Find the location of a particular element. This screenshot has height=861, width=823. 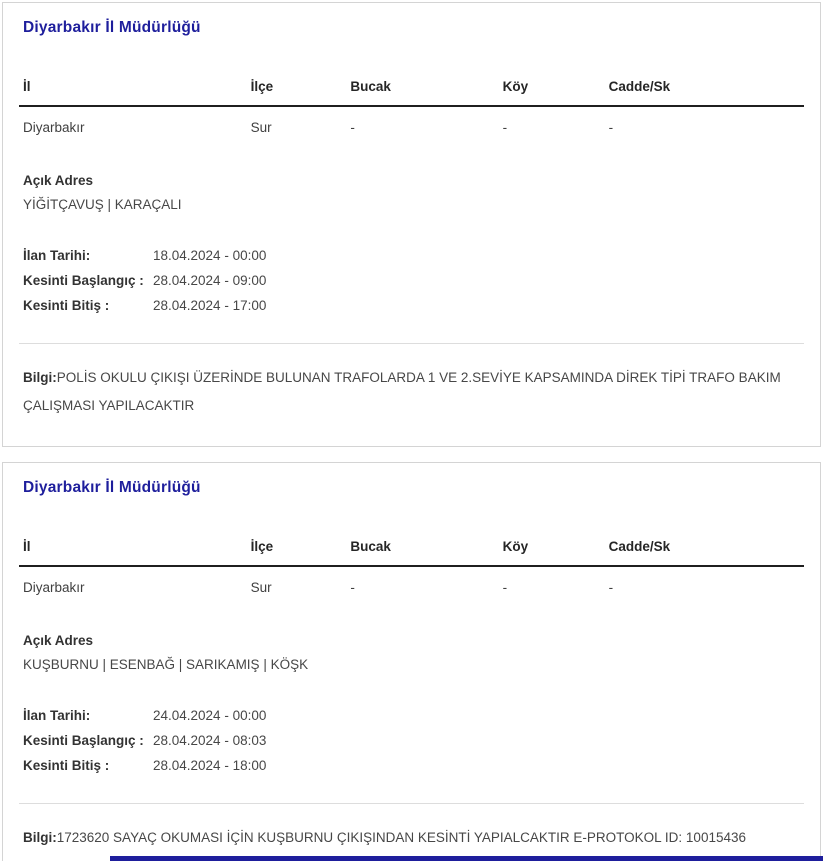

kesinti-bitis-row: Kesinti Bitiş : 28.04.2024 - 17:00 is located at coordinates (411, 305).